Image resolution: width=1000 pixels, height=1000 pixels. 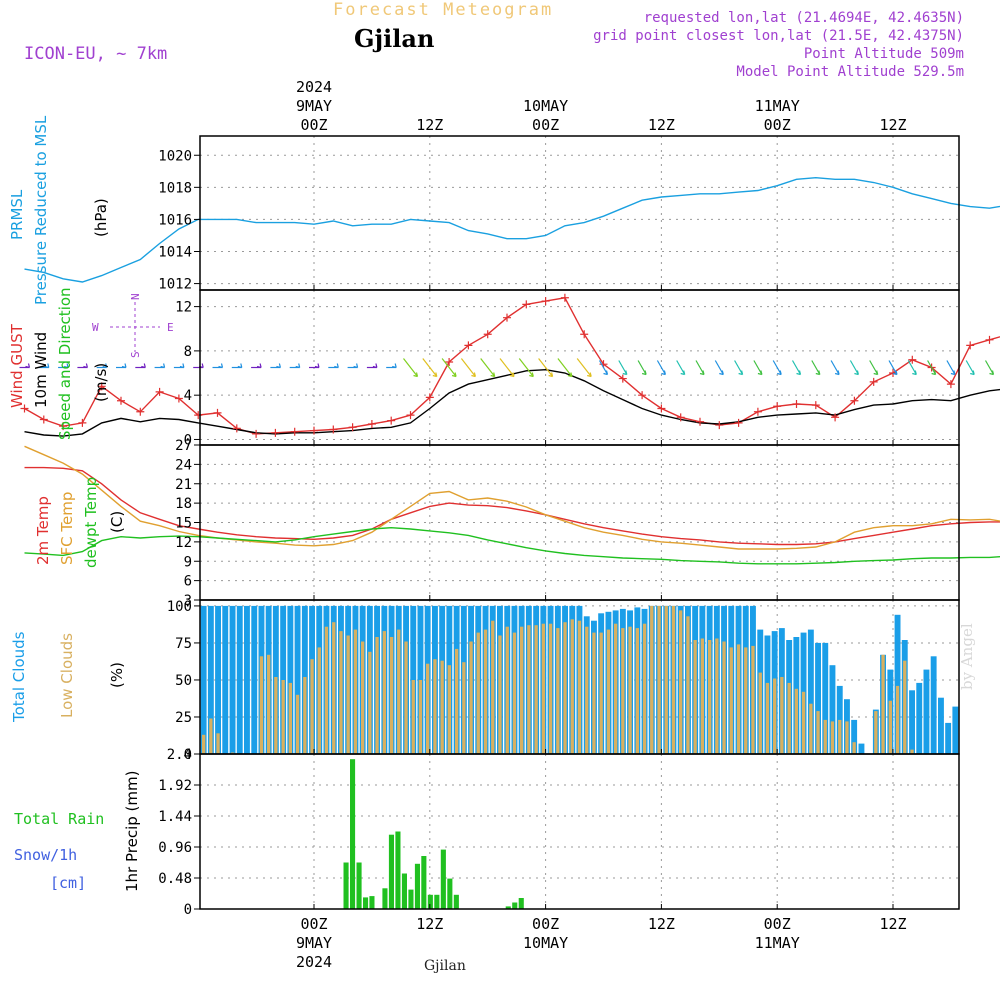 I want to click on y-tick-label: 2.4, so click(x=179, y=755).